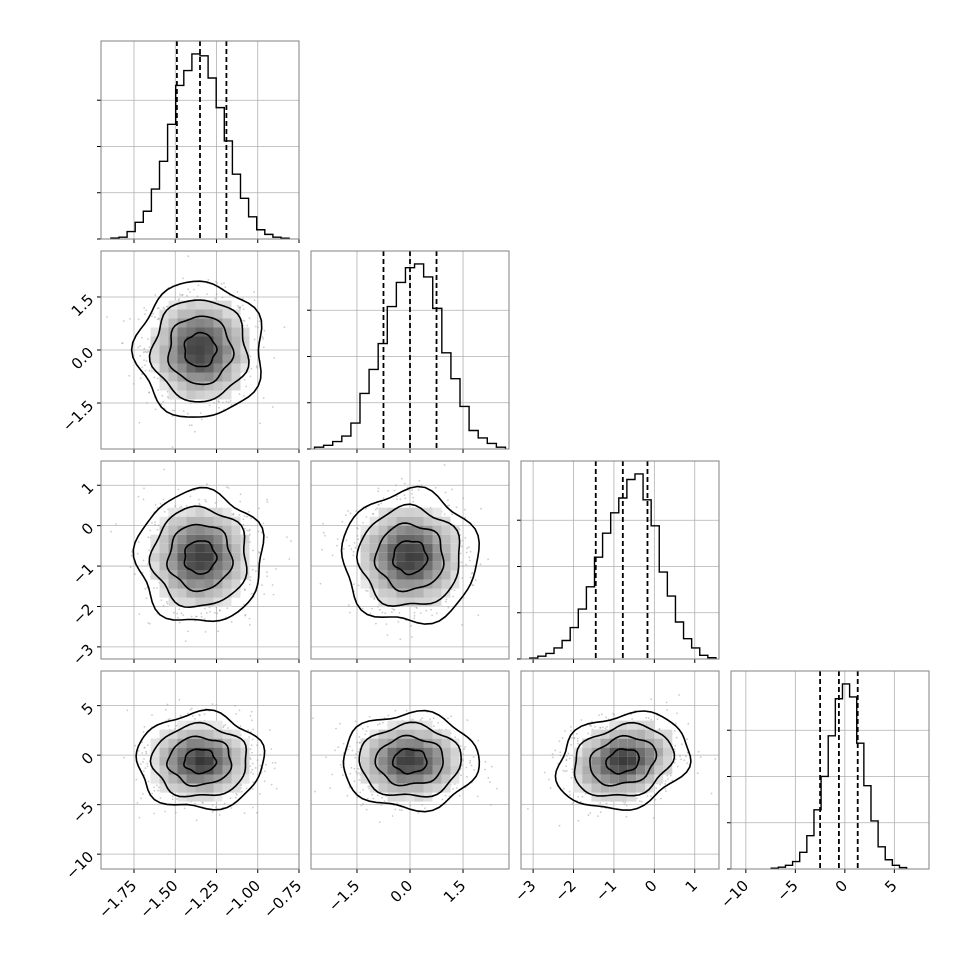 The width and height of the screenshot is (970, 970). I want to click on x-tick-label: 1.5, so click(455, 892).